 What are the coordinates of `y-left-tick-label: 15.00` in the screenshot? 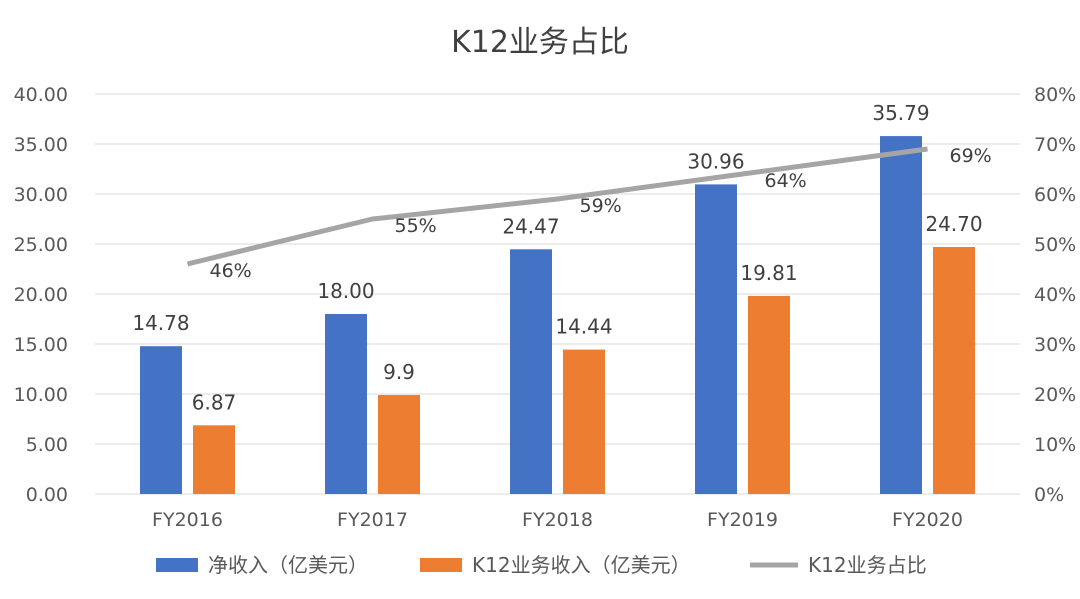 It's located at (41, 345).